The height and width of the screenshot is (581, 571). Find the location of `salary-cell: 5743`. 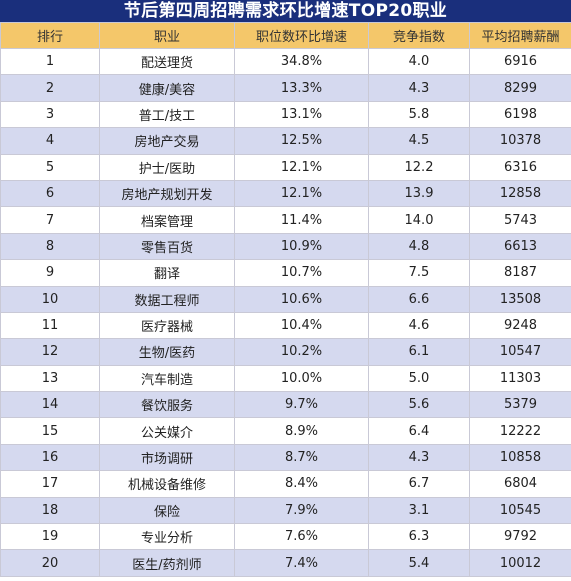

salary-cell: 5743 is located at coordinates (520, 220).